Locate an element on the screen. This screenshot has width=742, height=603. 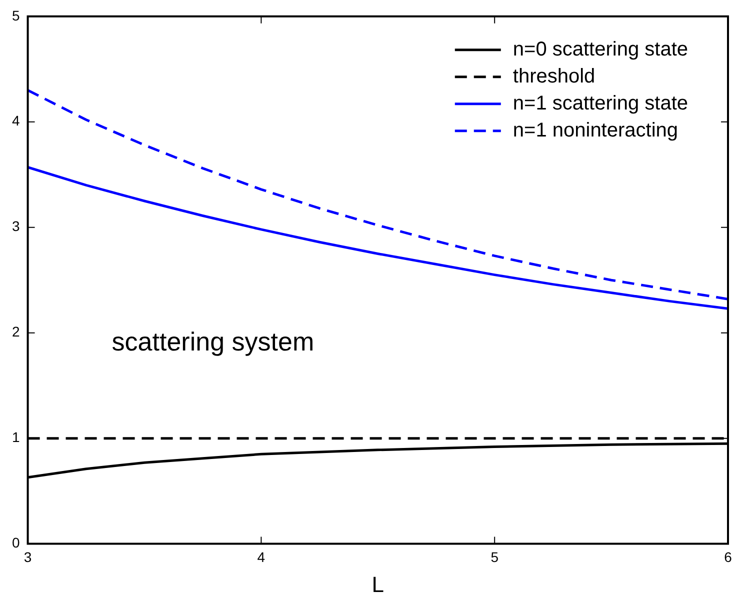
legend-label: n=1 noninteracting is located at coordinates (595, 130).